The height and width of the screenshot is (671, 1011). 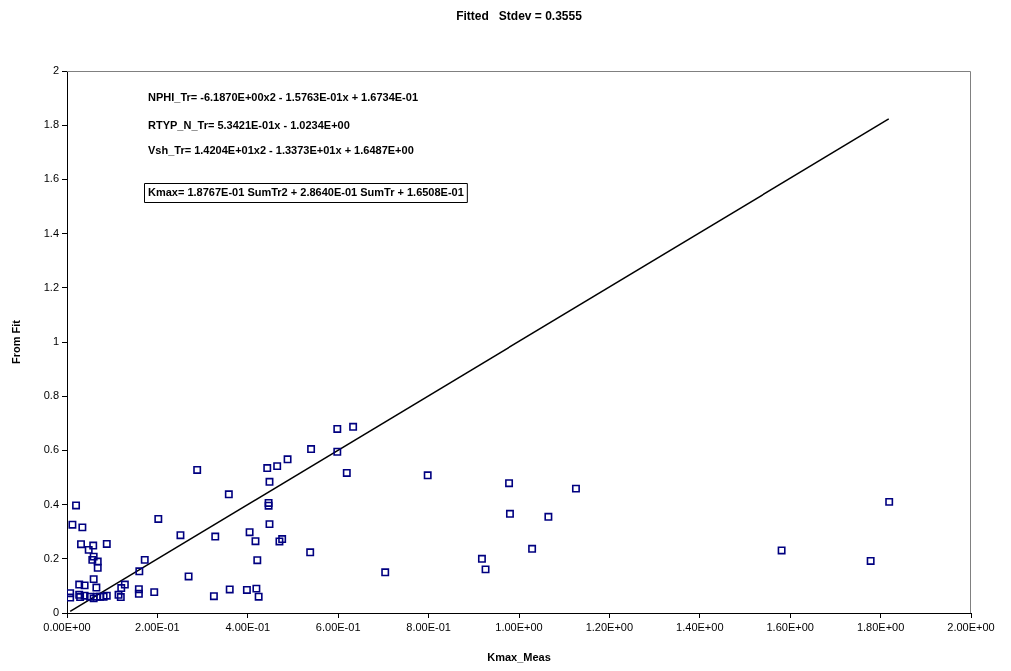 I want to click on x-tick-label: 1.60E+00, so click(x=790, y=626).